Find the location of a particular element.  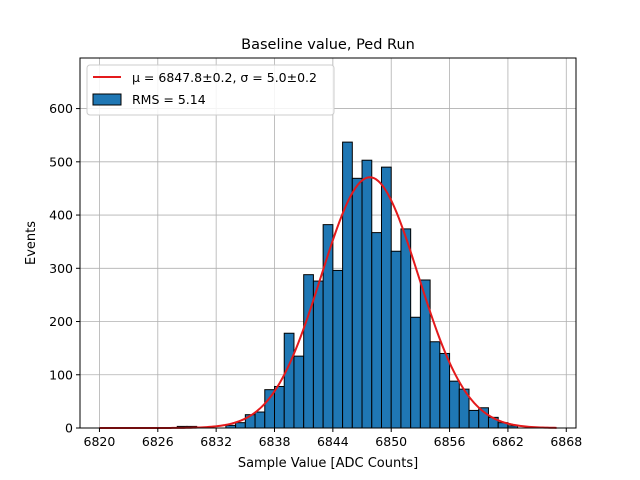

x-tick-label: 6844 is located at coordinates (333, 441).